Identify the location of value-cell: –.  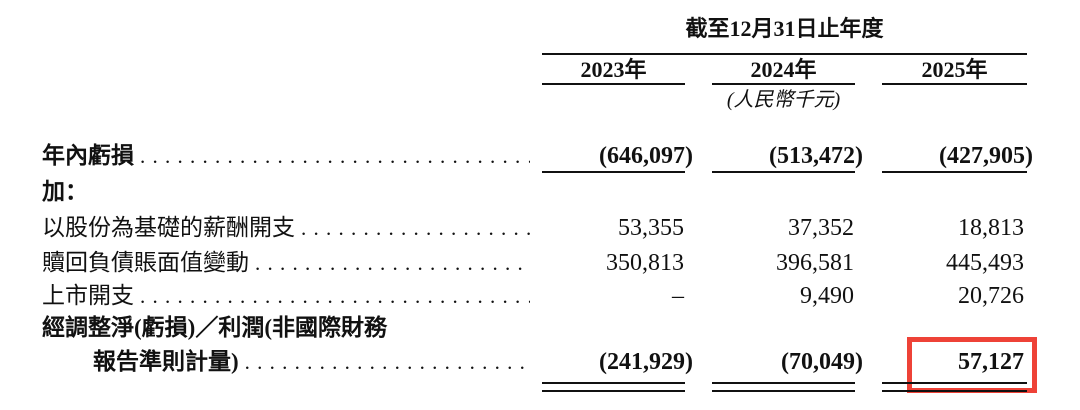
(678, 296).